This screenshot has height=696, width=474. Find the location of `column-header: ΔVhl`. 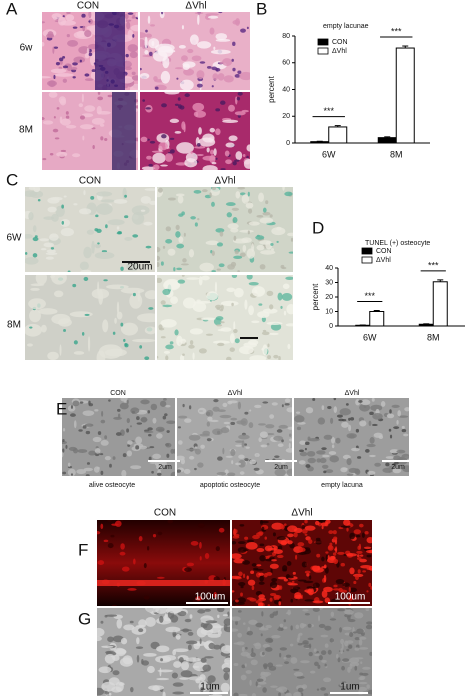

column-header: ΔVhl is located at coordinates (224, 181).